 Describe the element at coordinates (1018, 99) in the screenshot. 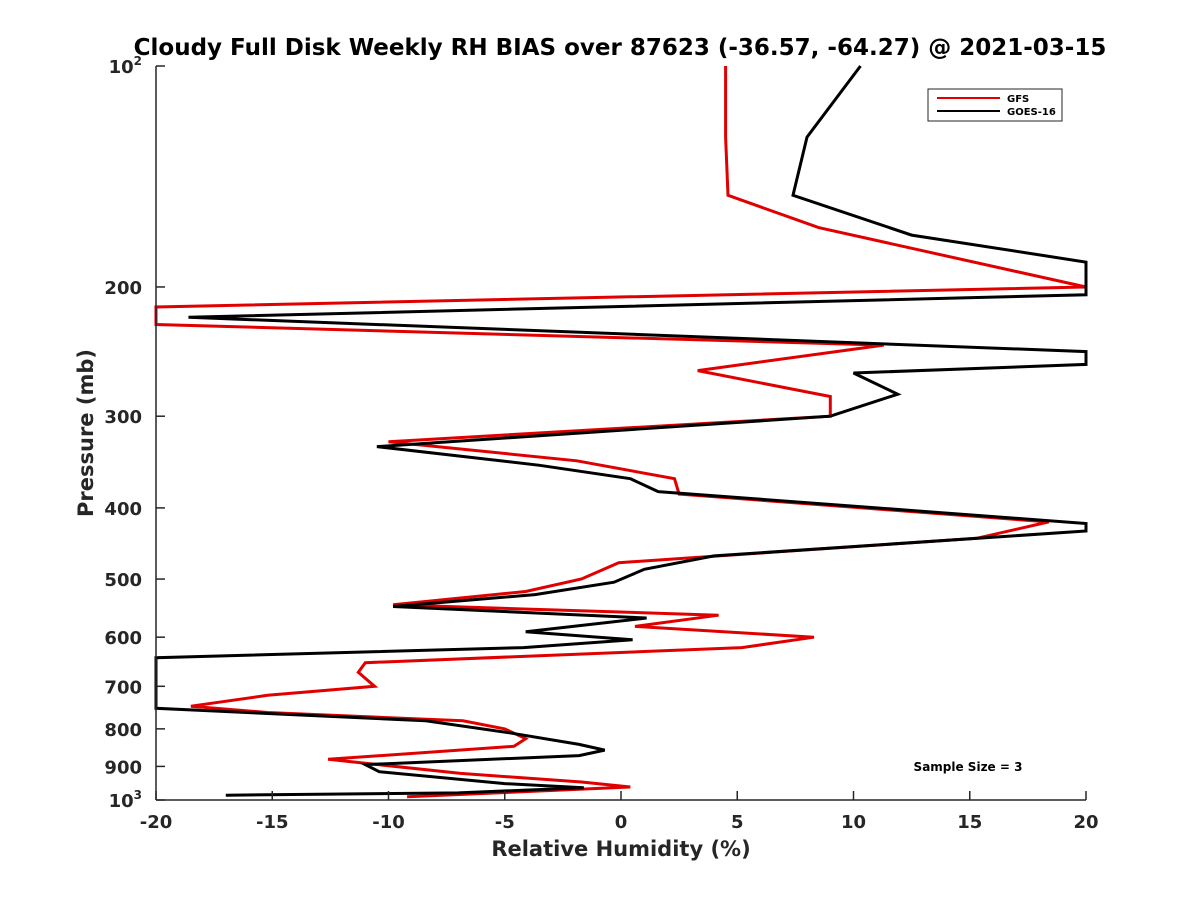

I see `legend-label-gfs: GFS` at that location.